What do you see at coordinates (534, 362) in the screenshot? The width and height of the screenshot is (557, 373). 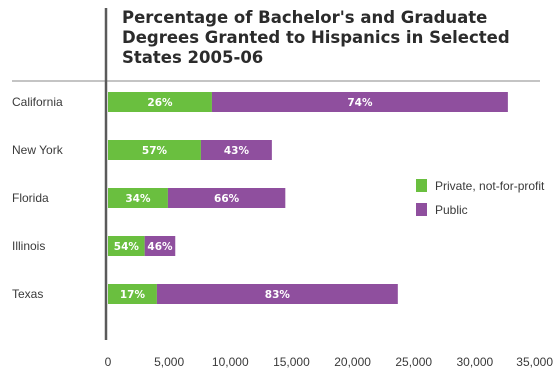 I see `x-tick-label-35000: 35,000` at bounding box center [534, 362].